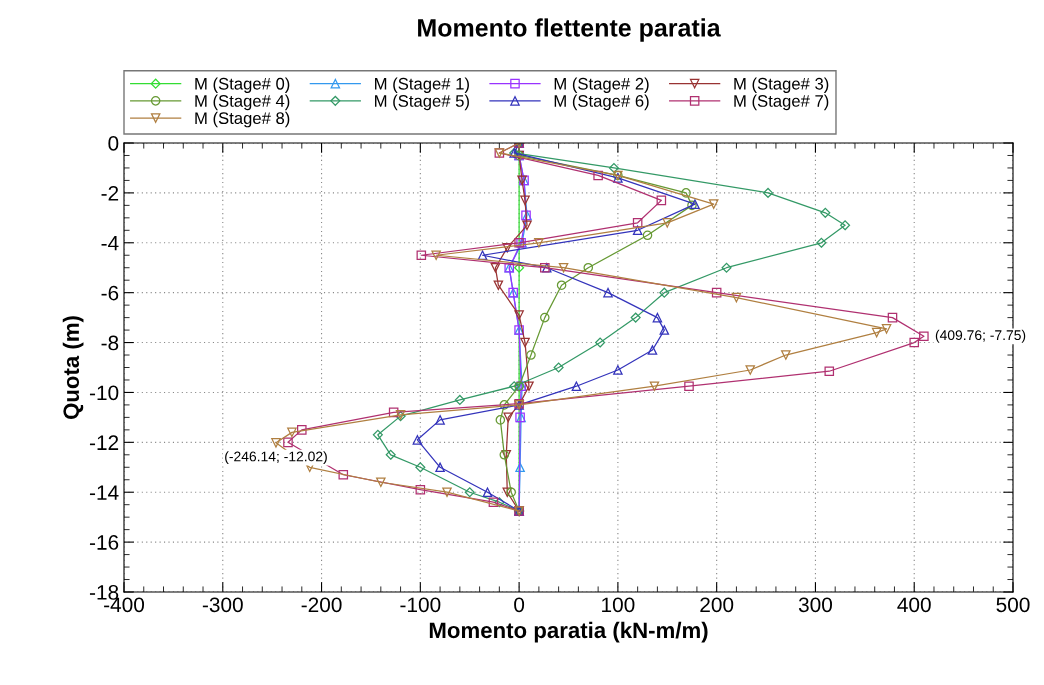  What do you see at coordinates (222, 605) in the screenshot?
I see `x-tick-label: -300` at bounding box center [222, 605].